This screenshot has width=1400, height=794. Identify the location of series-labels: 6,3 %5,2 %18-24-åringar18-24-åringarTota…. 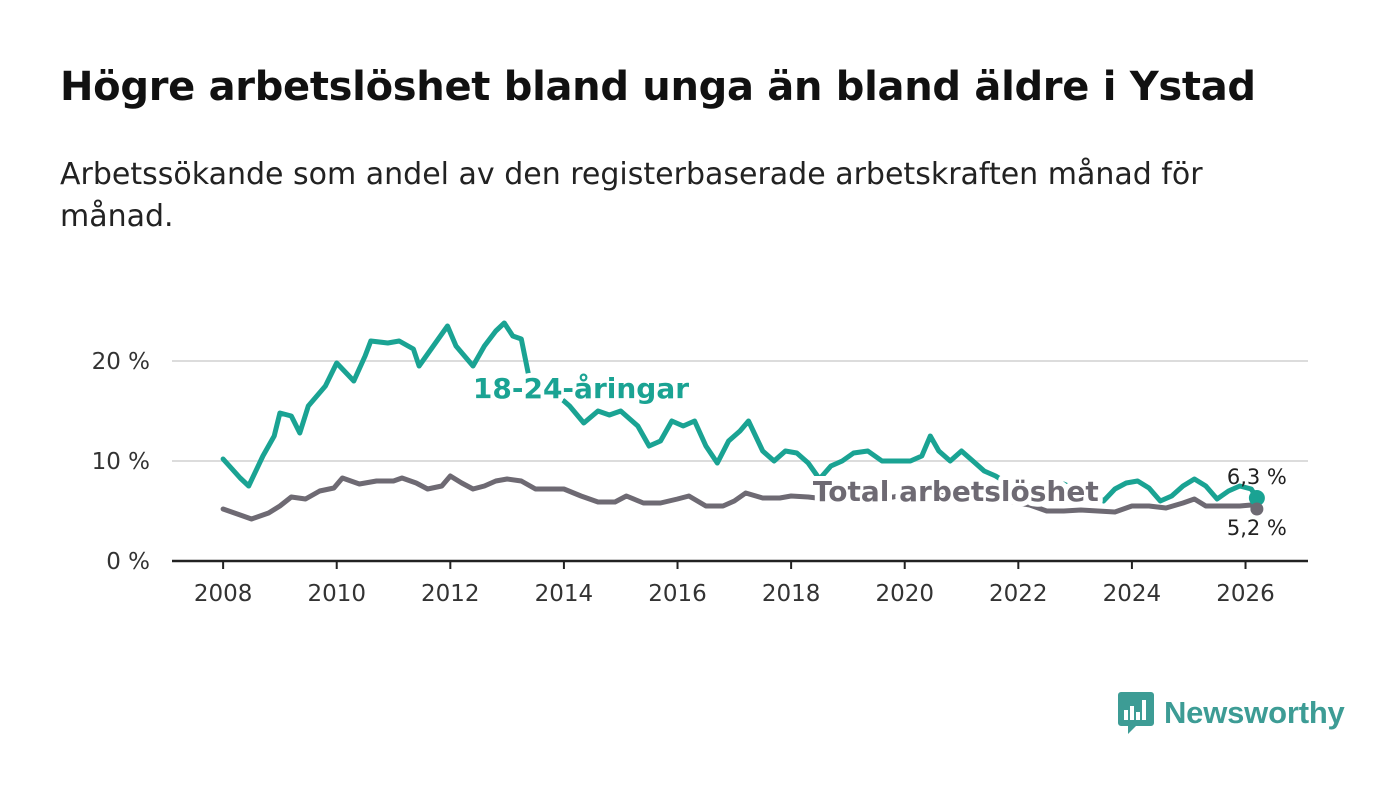
(877, 453).